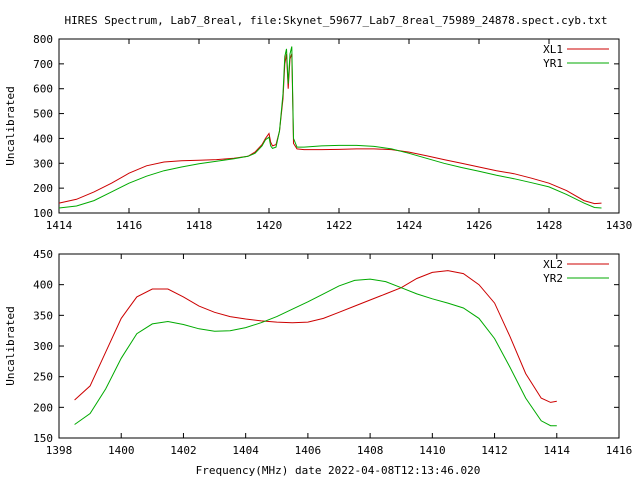 The image size is (640, 480). Describe the element at coordinates (339, 225) in the screenshot. I see `x-tick-label: 1422` at that location.